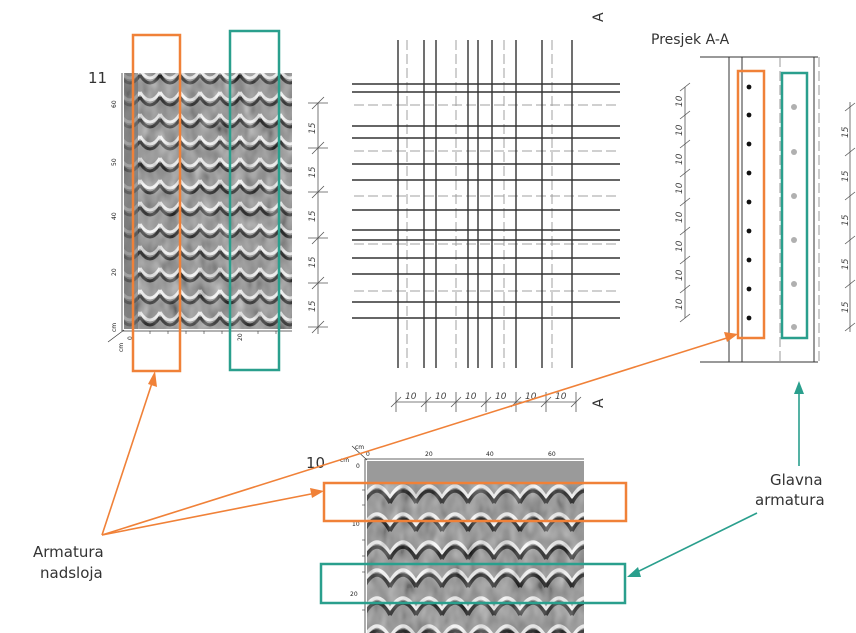  Describe the element at coordinates (363, 550) in the screenshot. I see `scan-10-left-ticks` at that location.